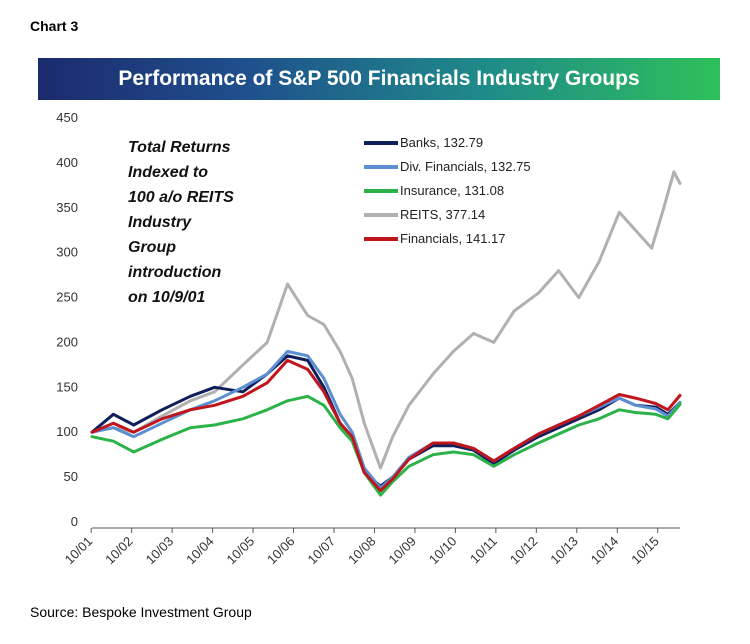 The width and height of the screenshot is (750, 644). What do you see at coordinates (152, 247) in the screenshot?
I see `annotation-line: Group` at bounding box center [152, 247].